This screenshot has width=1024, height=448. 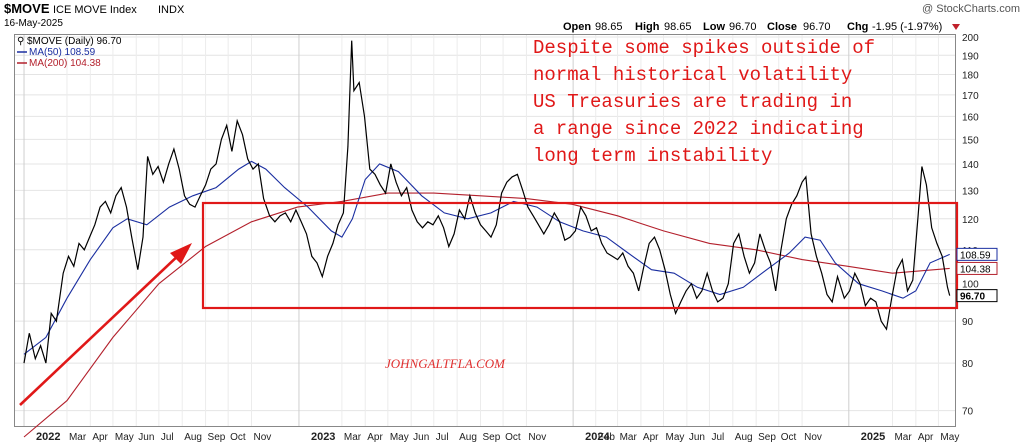 I want to click on x-tick-label: 2024, so click(x=597, y=437).